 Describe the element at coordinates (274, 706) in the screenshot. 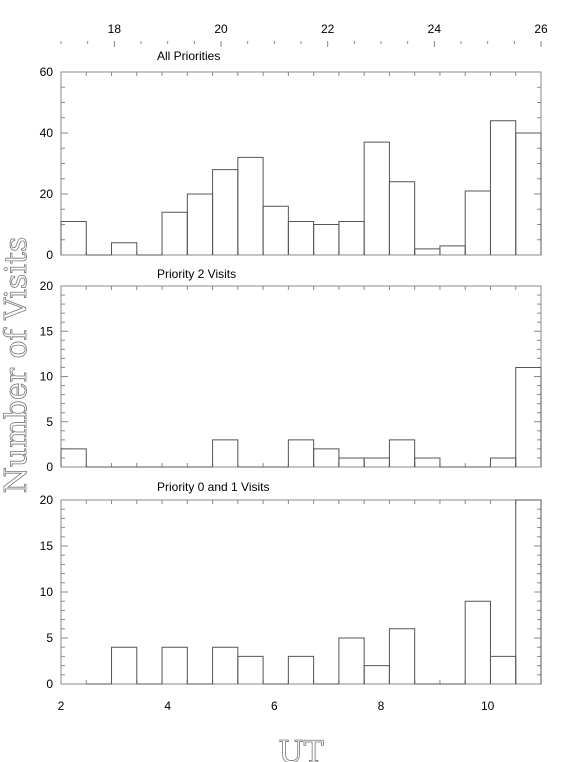

I see `bottom-x-tick-label: 6` at that location.